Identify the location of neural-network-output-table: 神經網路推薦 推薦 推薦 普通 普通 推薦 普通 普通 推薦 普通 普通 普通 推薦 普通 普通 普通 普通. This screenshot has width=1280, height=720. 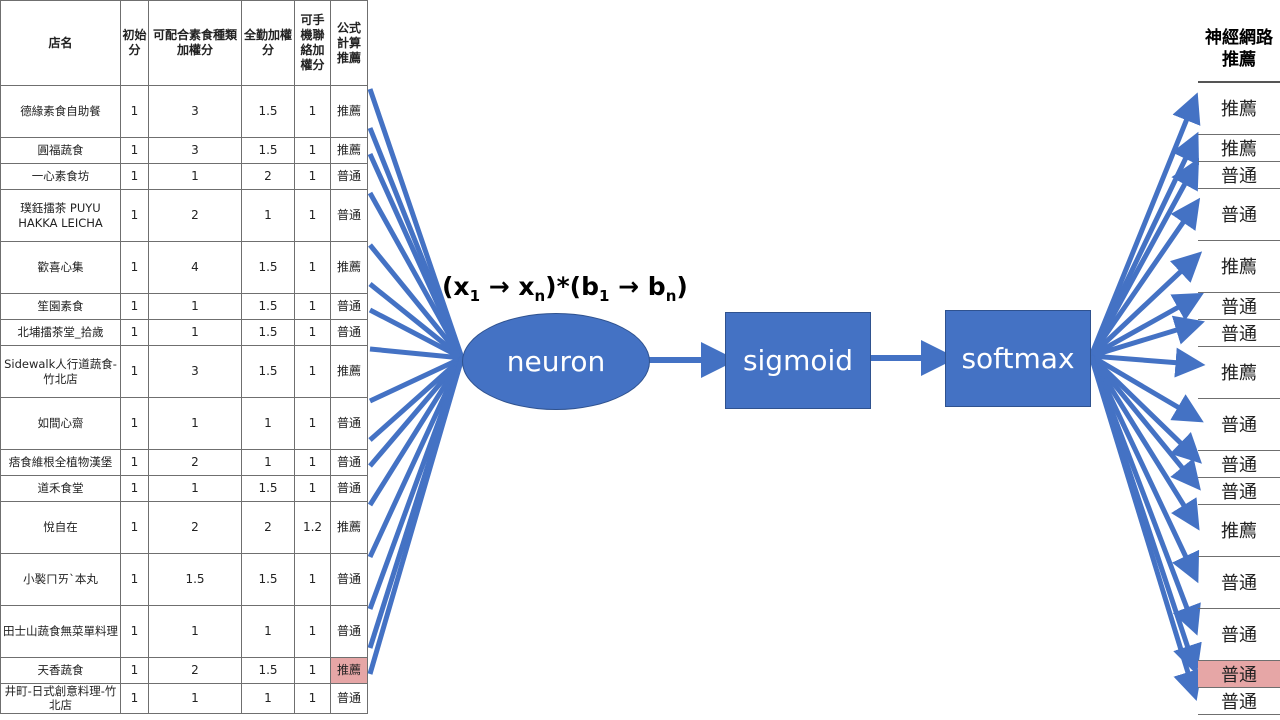
(1239, 357).